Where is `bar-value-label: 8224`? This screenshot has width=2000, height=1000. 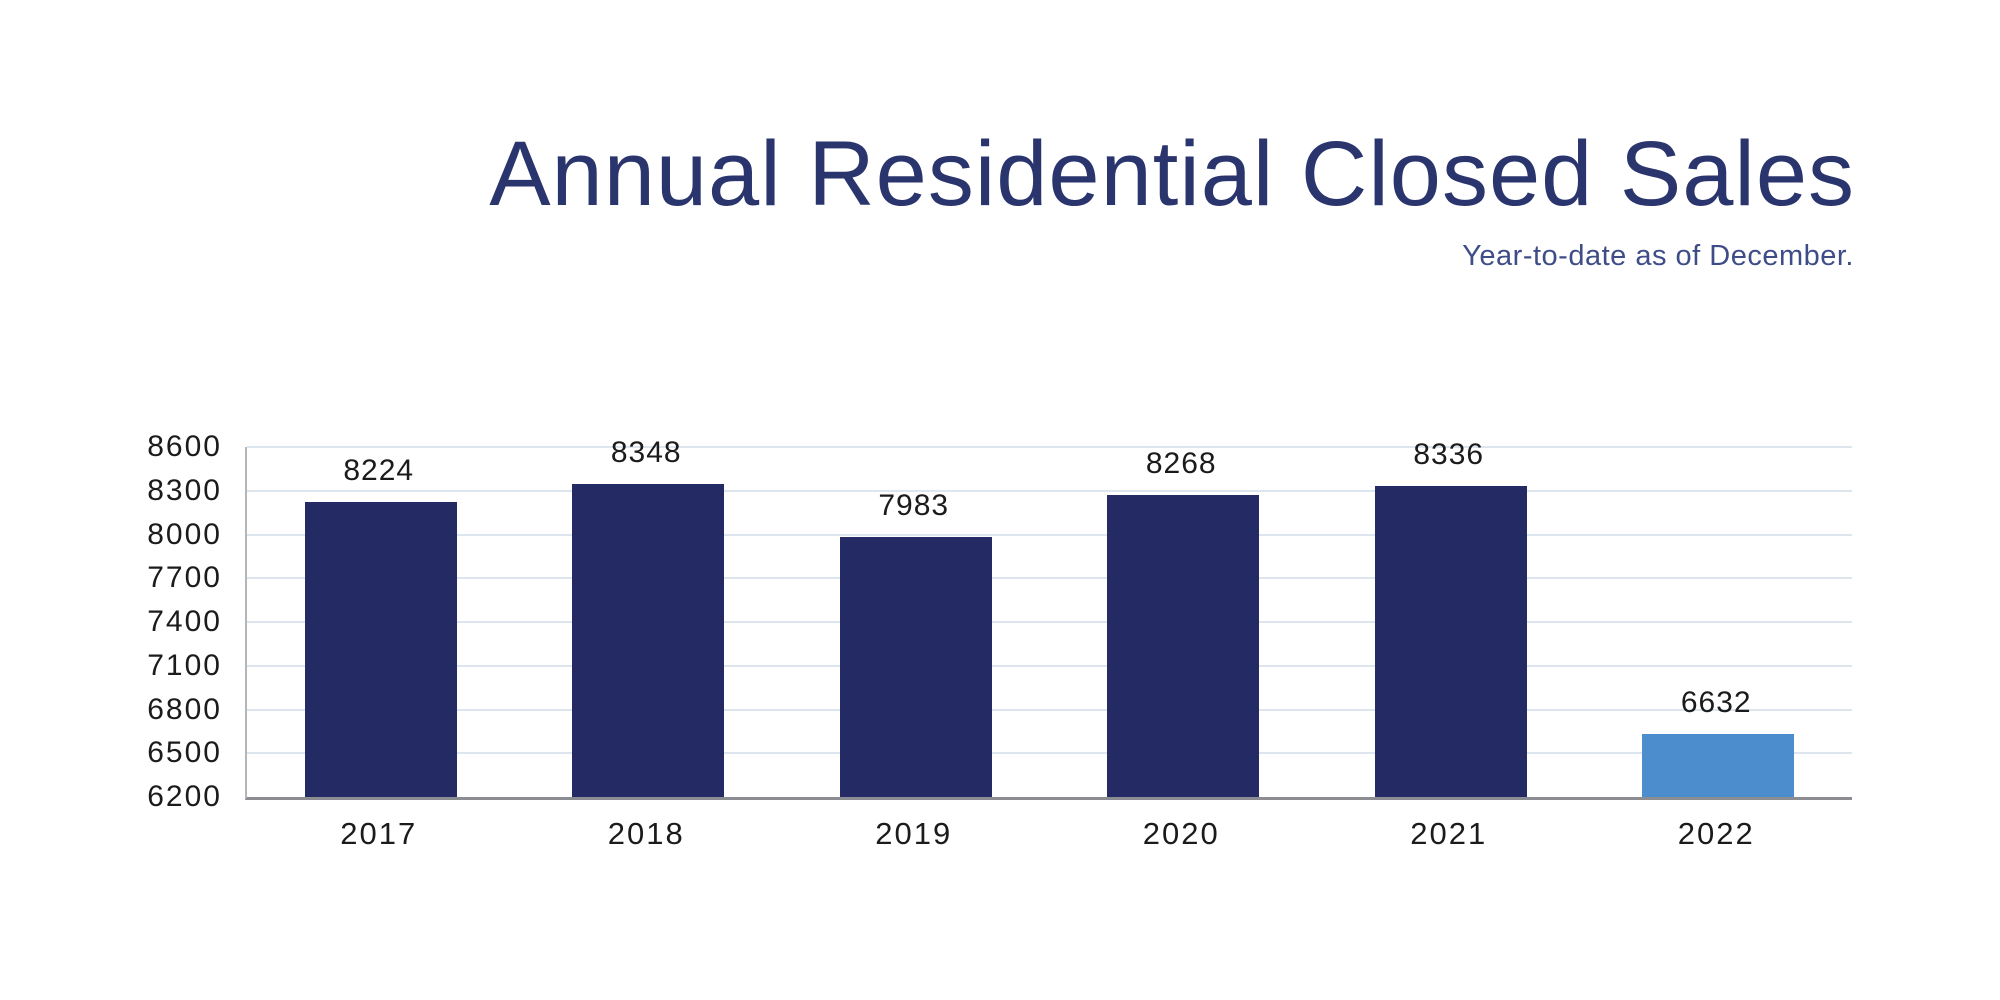 bar-value-label: 8224 is located at coordinates (379, 470).